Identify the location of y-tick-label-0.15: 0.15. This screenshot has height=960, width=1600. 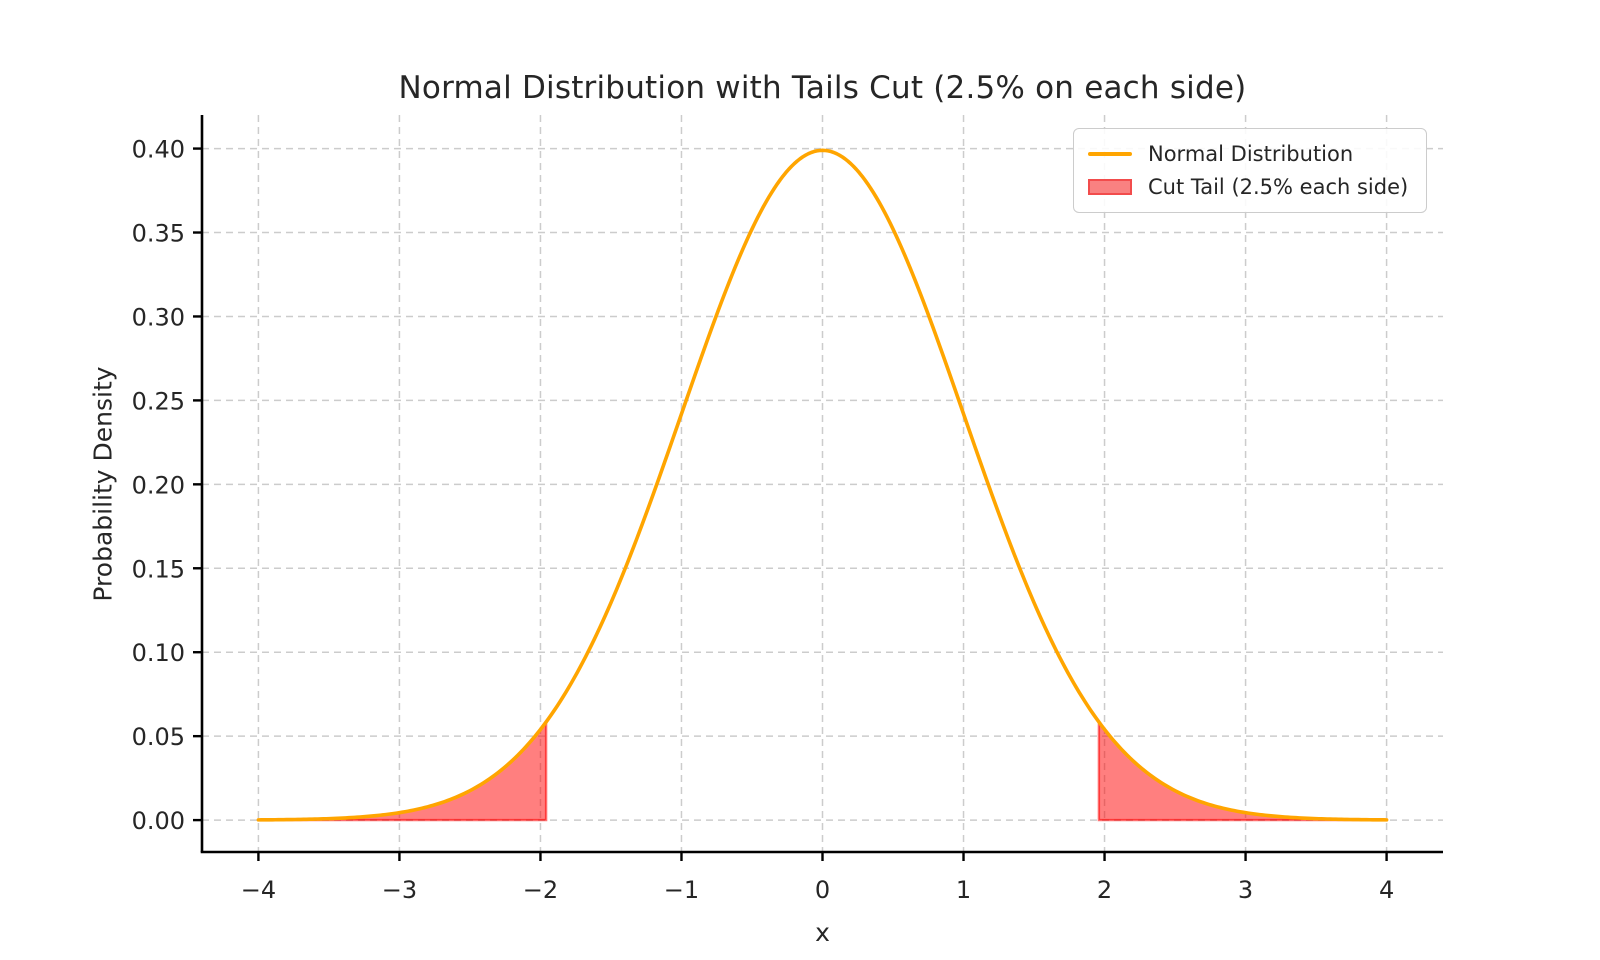
(158, 569).